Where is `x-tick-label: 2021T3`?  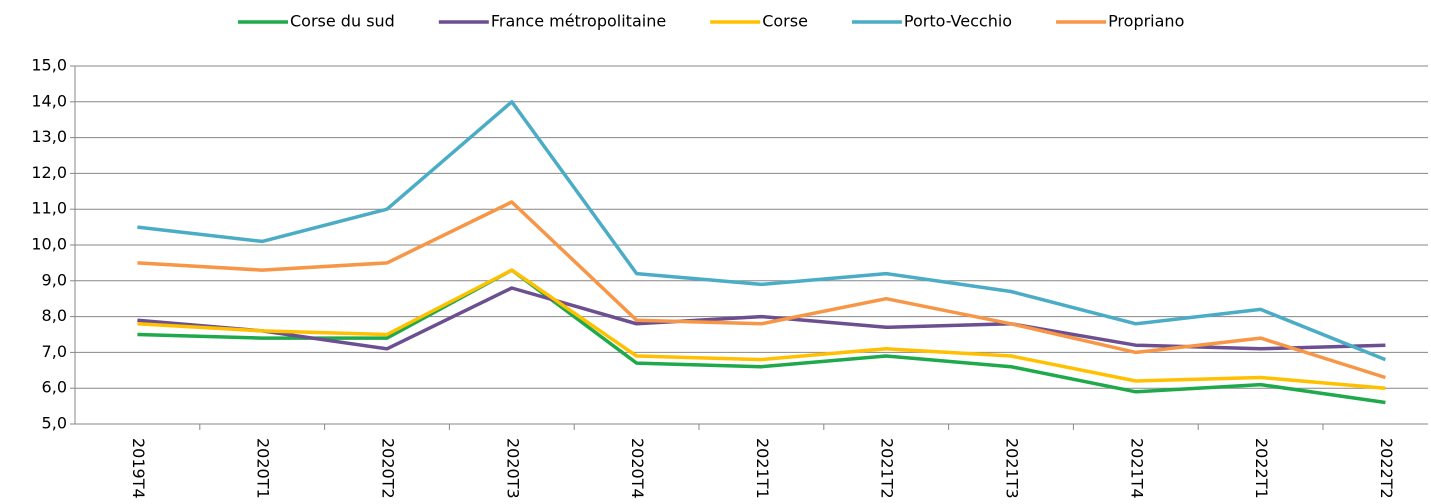
x-tick-label: 2021T3 is located at coordinates (1012, 468).